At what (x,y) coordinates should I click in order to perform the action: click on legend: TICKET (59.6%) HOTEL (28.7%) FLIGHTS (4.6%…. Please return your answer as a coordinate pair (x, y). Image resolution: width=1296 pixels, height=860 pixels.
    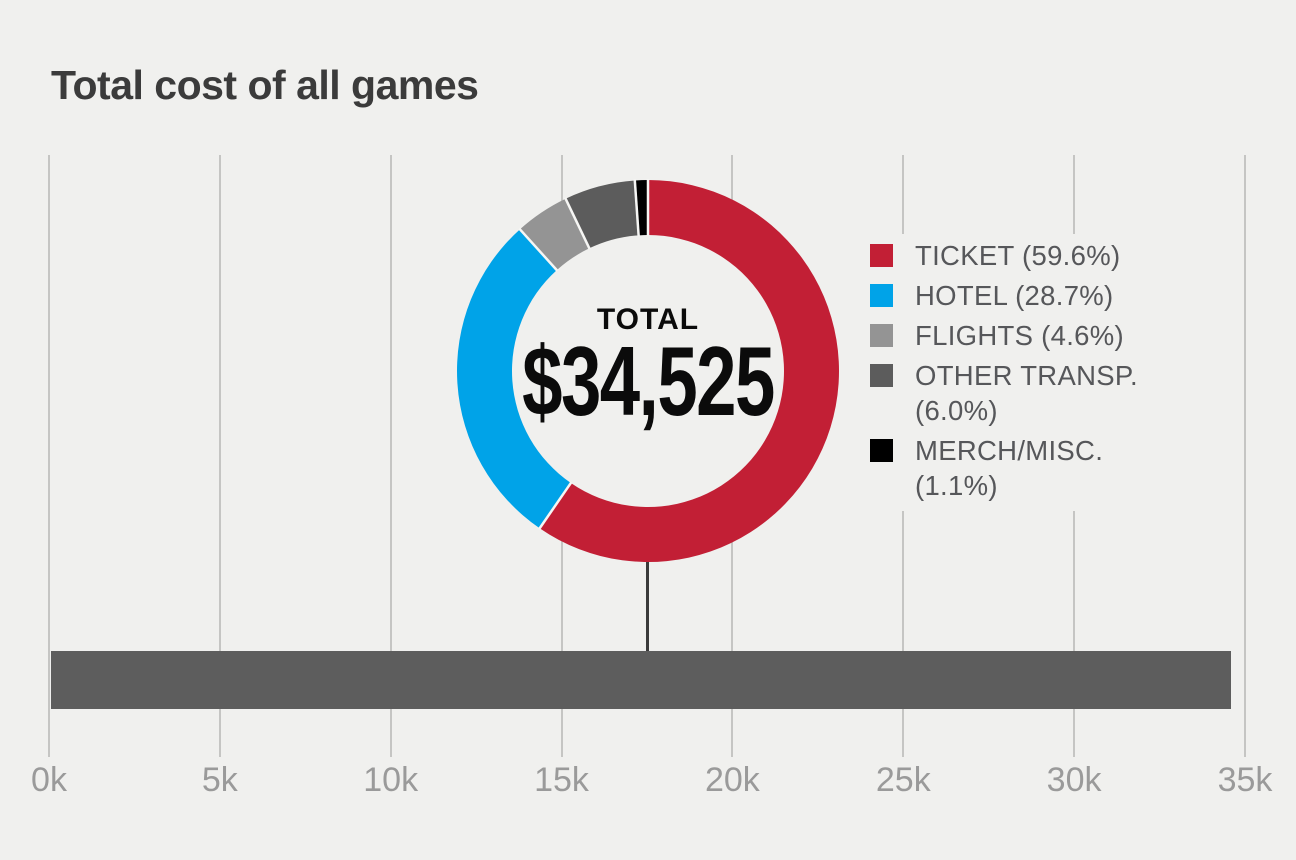
    Looking at the image, I should click on (1030, 372).